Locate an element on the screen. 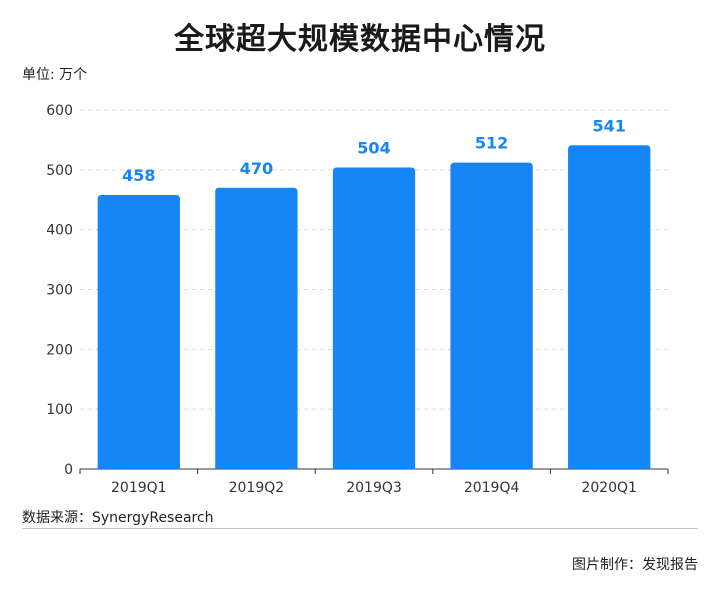  data-source: 数据来源：SynergyResearch is located at coordinates (118, 518).